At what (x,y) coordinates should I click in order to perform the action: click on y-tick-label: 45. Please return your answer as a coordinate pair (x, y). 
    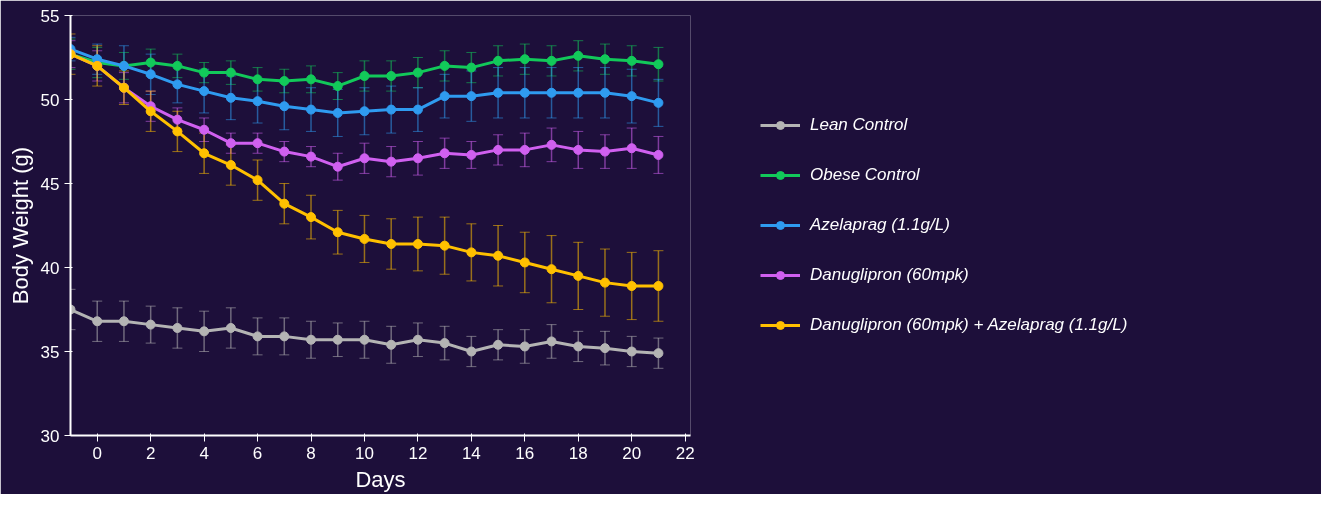
    Looking at the image, I should click on (50, 184).